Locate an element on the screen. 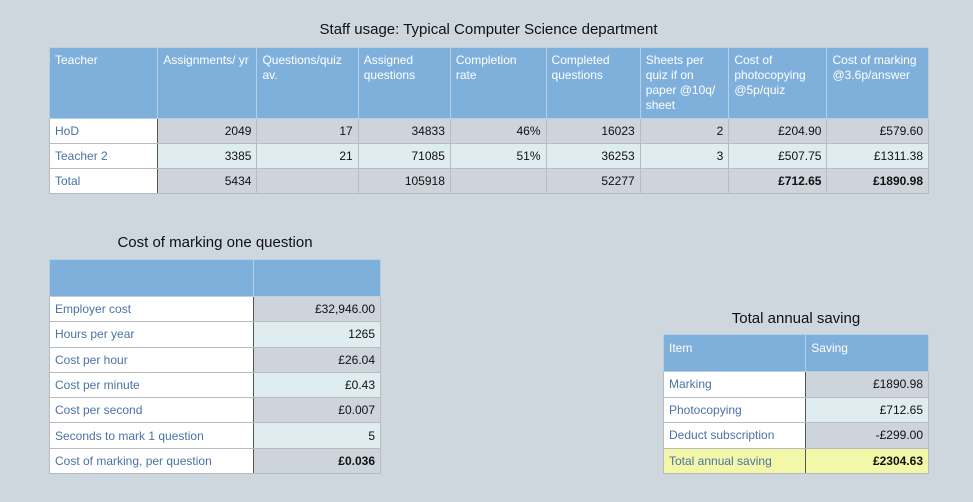  table-cell: £2304.63 is located at coordinates (867, 460).